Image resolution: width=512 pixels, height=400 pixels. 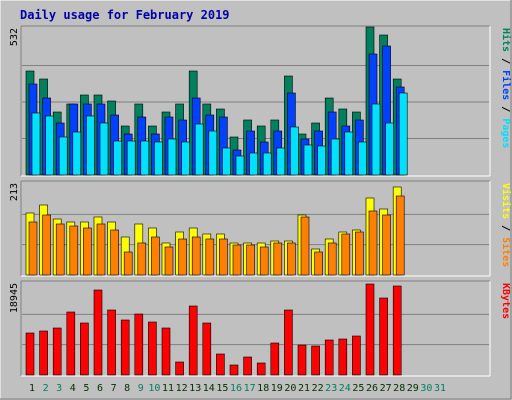 What do you see at coordinates (127, 388) in the screenshot?
I see `x-tick-label: 8` at bounding box center [127, 388].